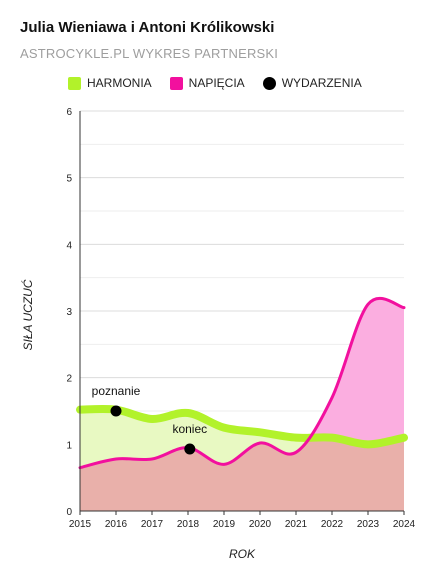  I want to click on x-tick-label: 2017, so click(152, 524).